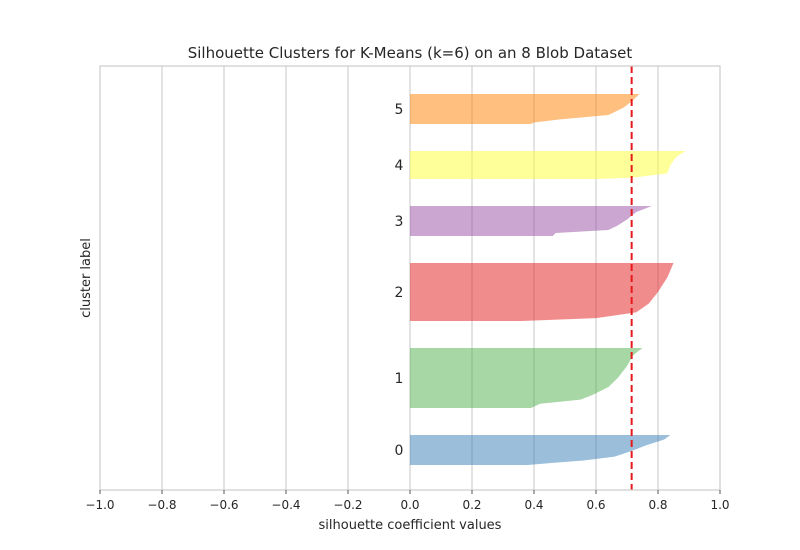 The width and height of the screenshot is (800, 550). I want to click on cluster-1-label: 1, so click(399, 379).